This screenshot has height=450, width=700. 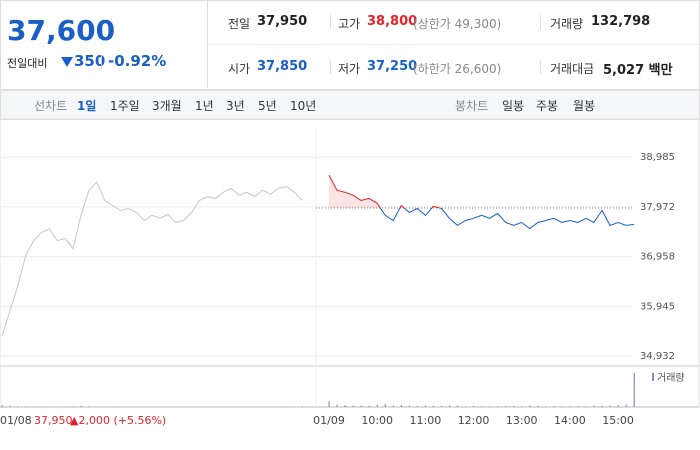 What do you see at coordinates (547, 106) in the screenshot?
I see `tab: 주봉` at bounding box center [547, 106].